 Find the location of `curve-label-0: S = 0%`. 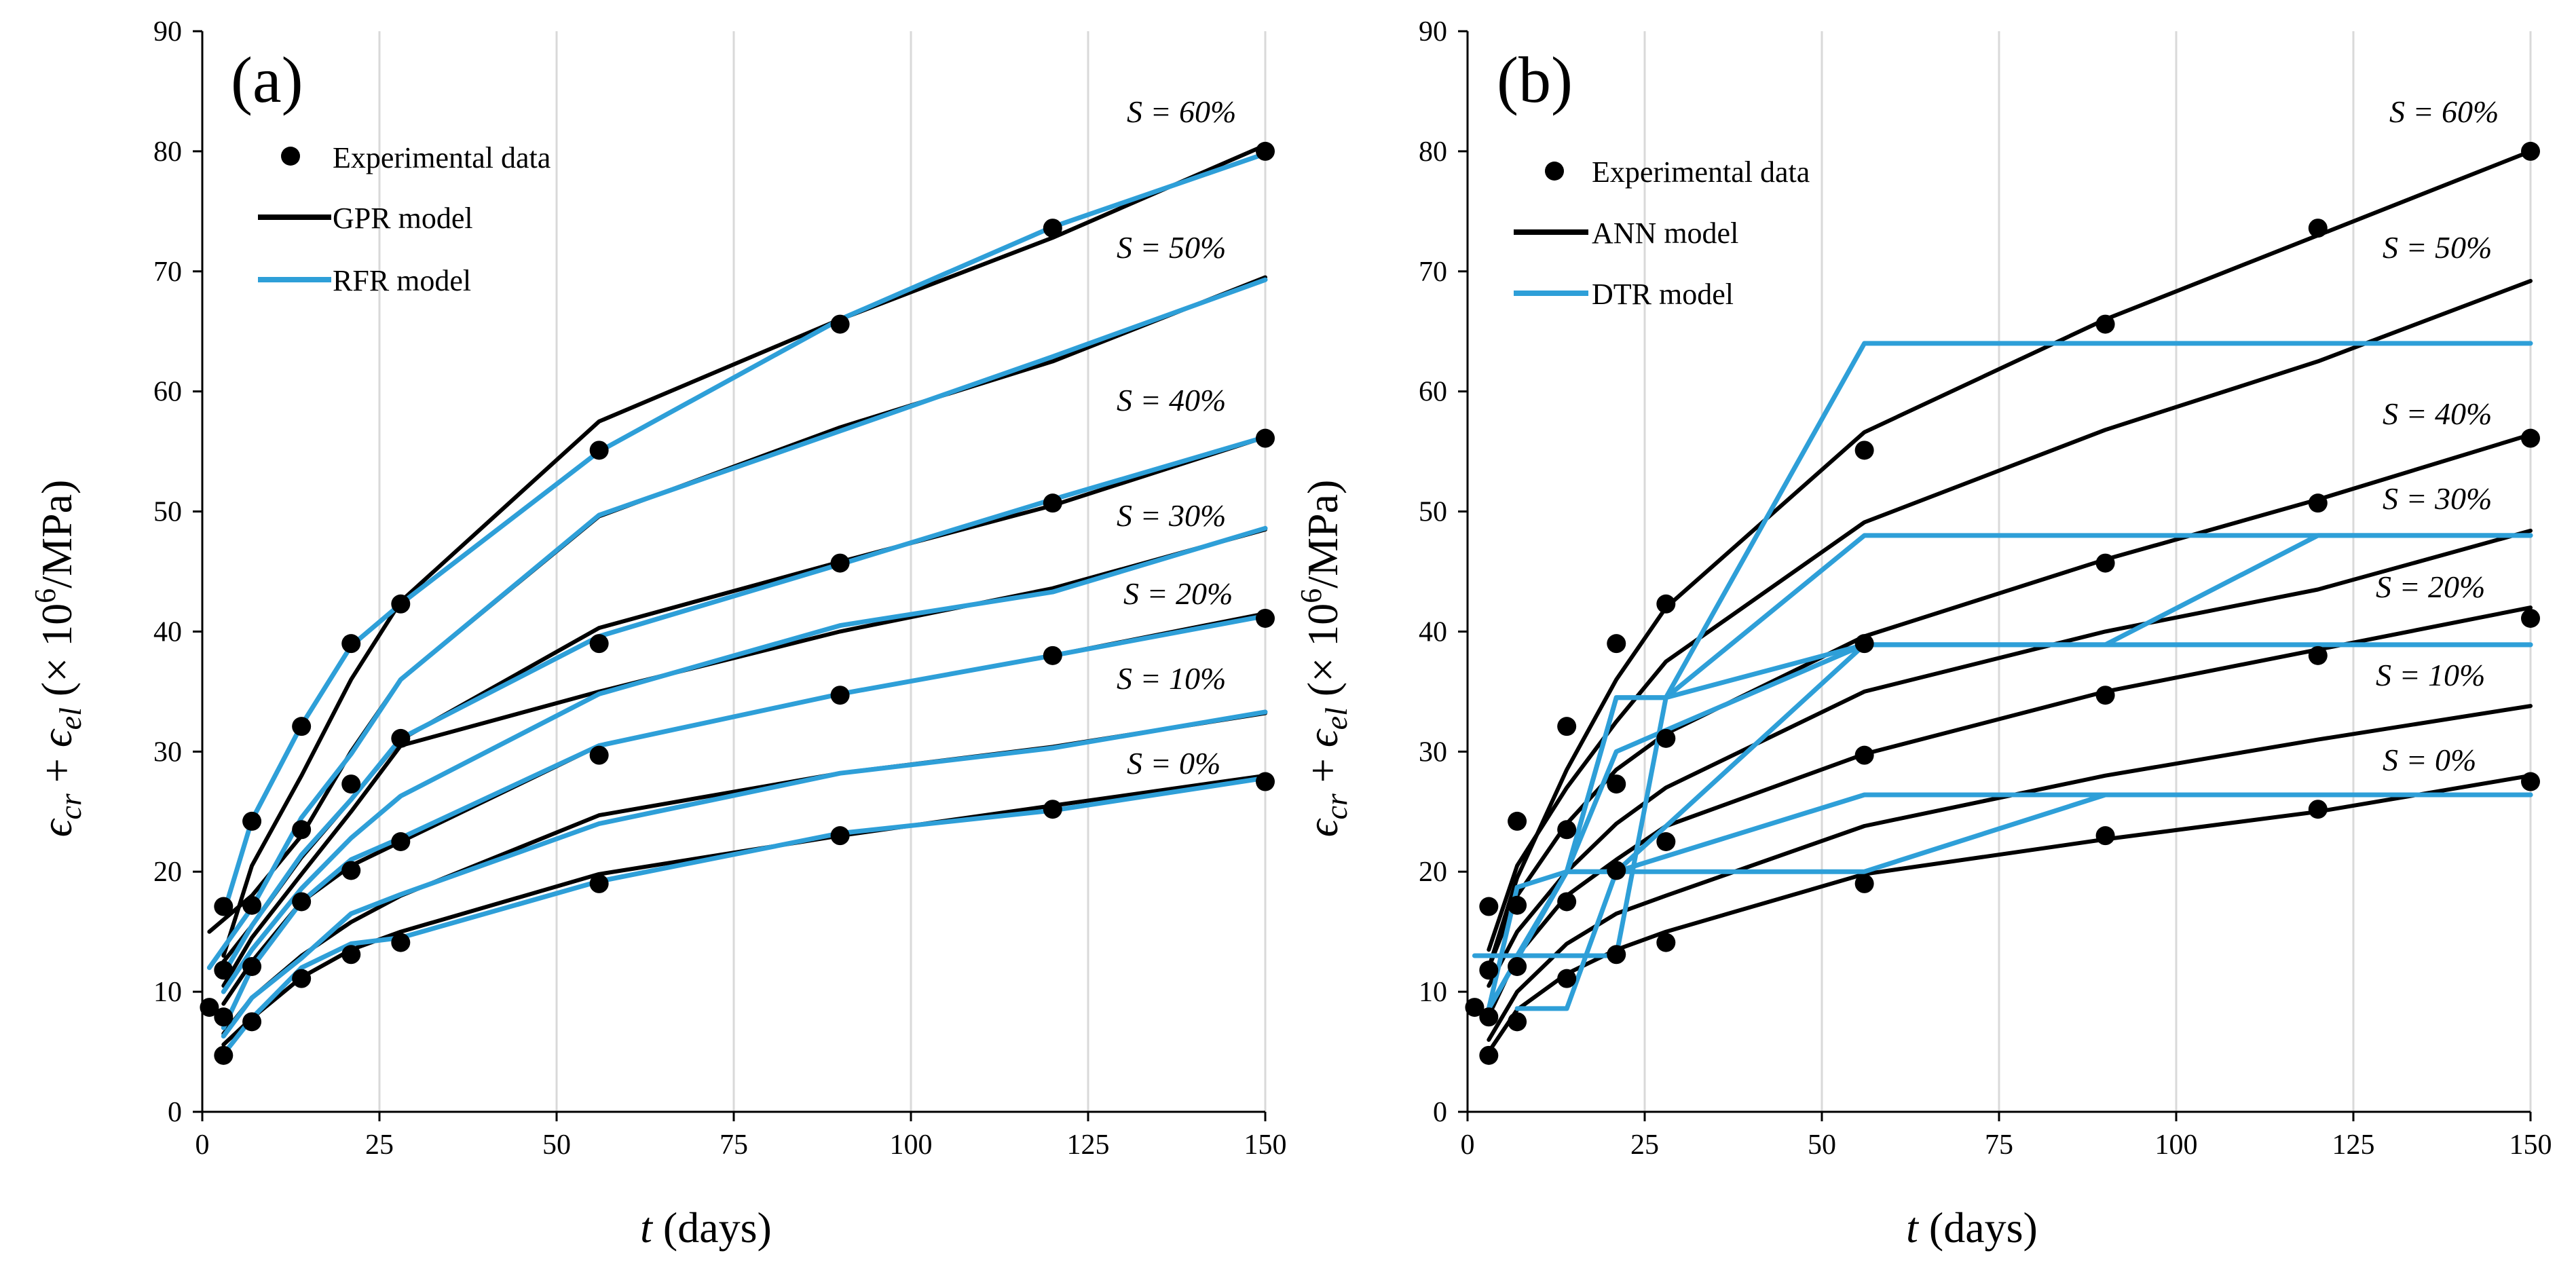

curve-label-0: S = 0% is located at coordinates (2430, 760).